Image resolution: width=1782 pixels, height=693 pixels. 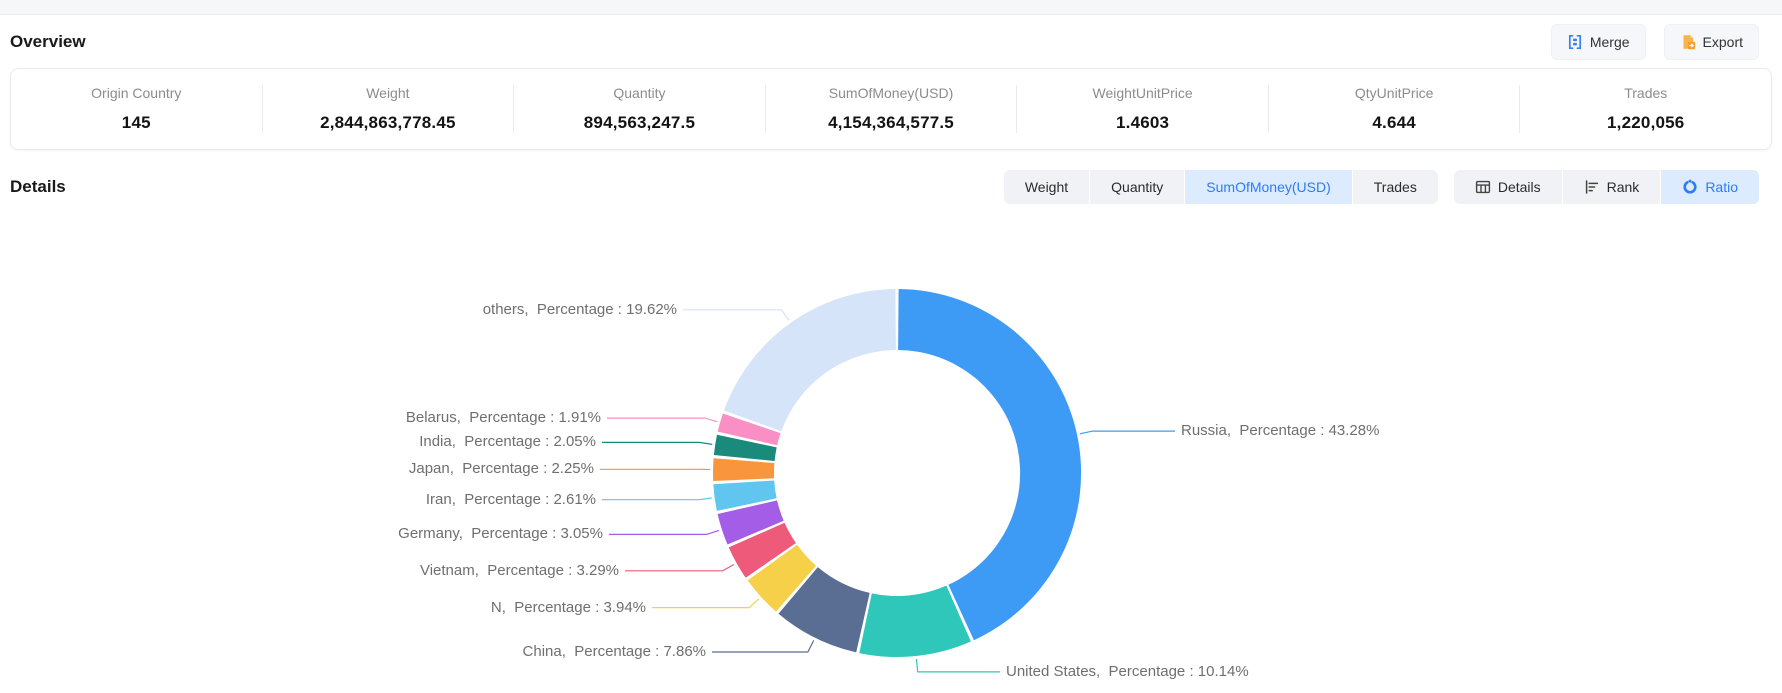 What do you see at coordinates (1519, 187) in the screenshot?
I see `tab-label: Details` at bounding box center [1519, 187].